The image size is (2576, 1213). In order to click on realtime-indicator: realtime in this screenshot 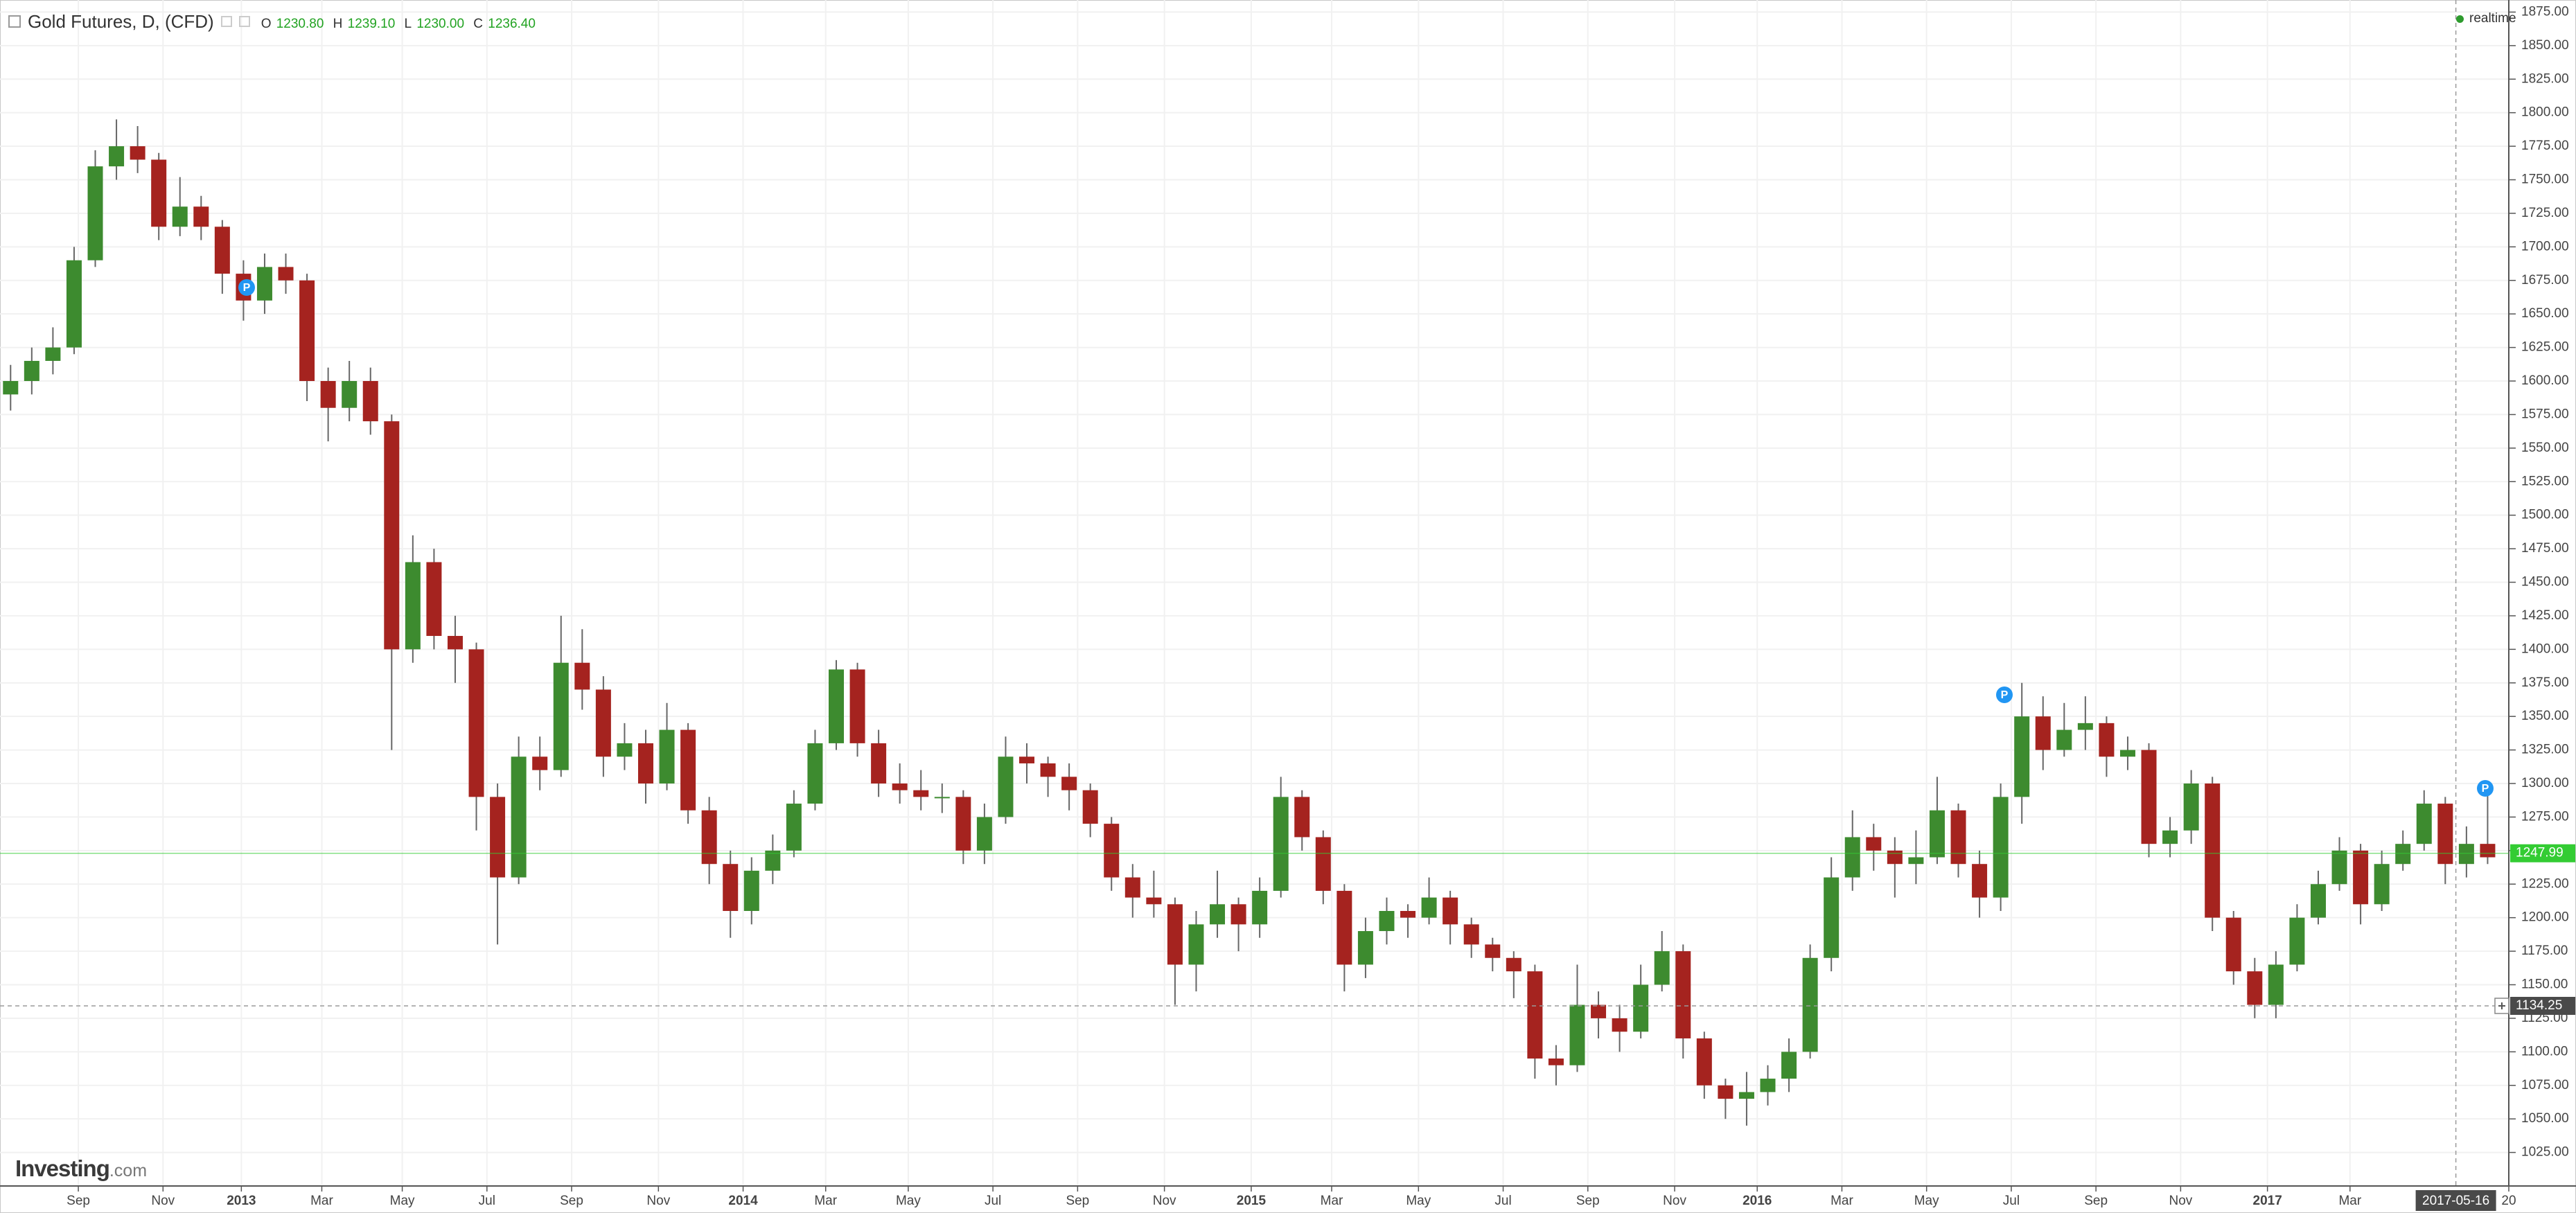, I will do `click(2486, 18)`.